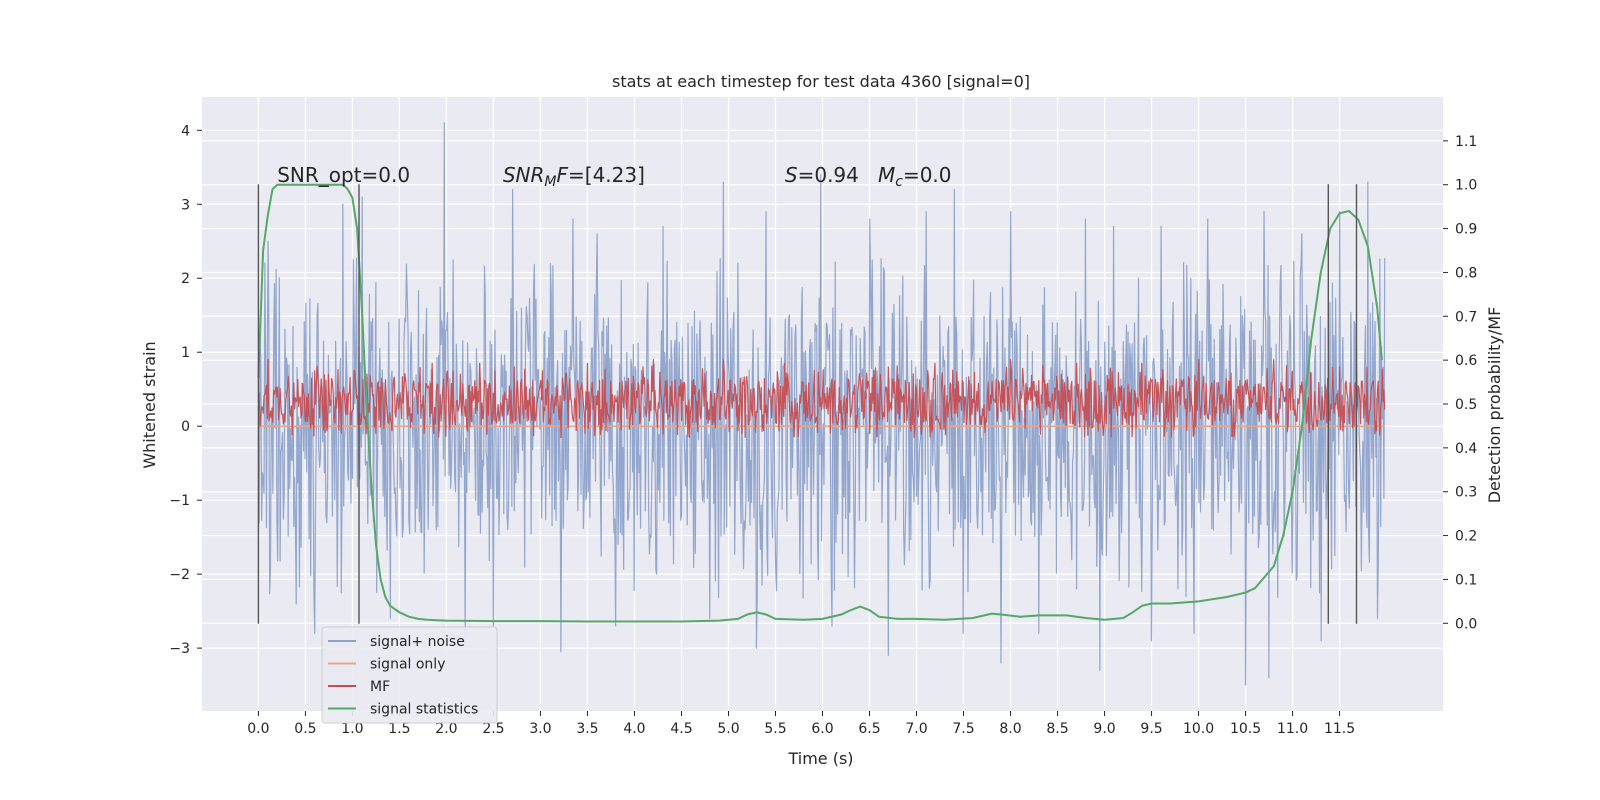 The image size is (1600, 800). I want to click on y-axis-ticks: −3 −2 −1 0 1 2 3 4, so click(185, 390).